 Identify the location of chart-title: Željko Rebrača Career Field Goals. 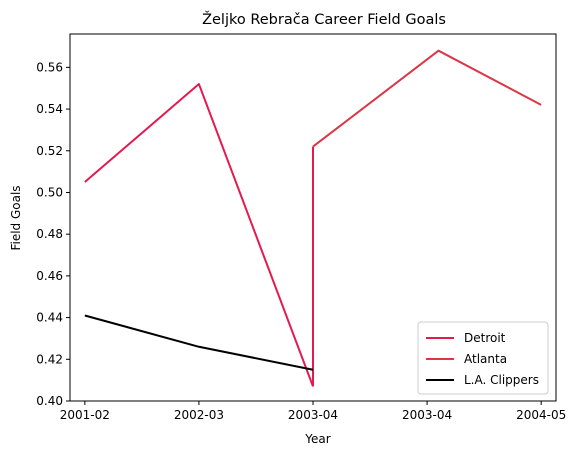
(324, 19).